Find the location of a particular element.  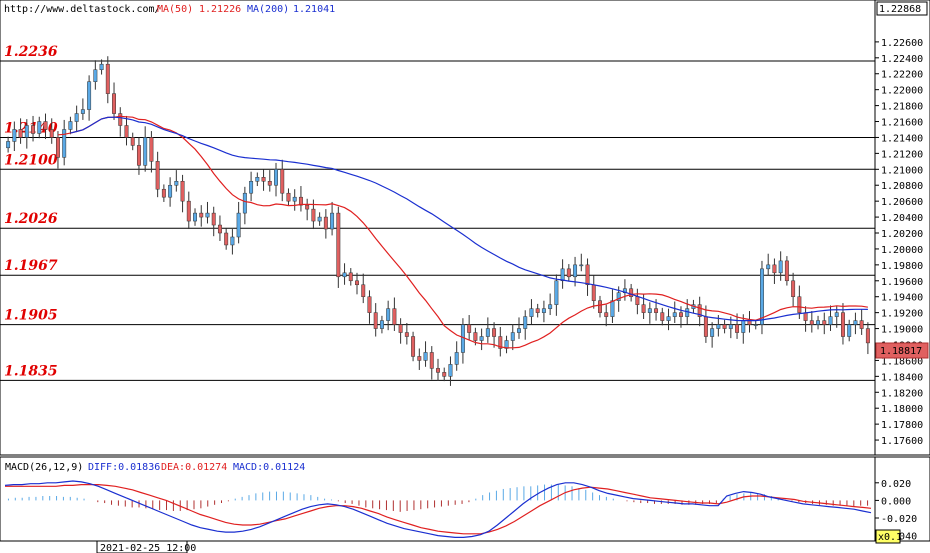

ma50-value: 1.21226 is located at coordinates (220, 9).